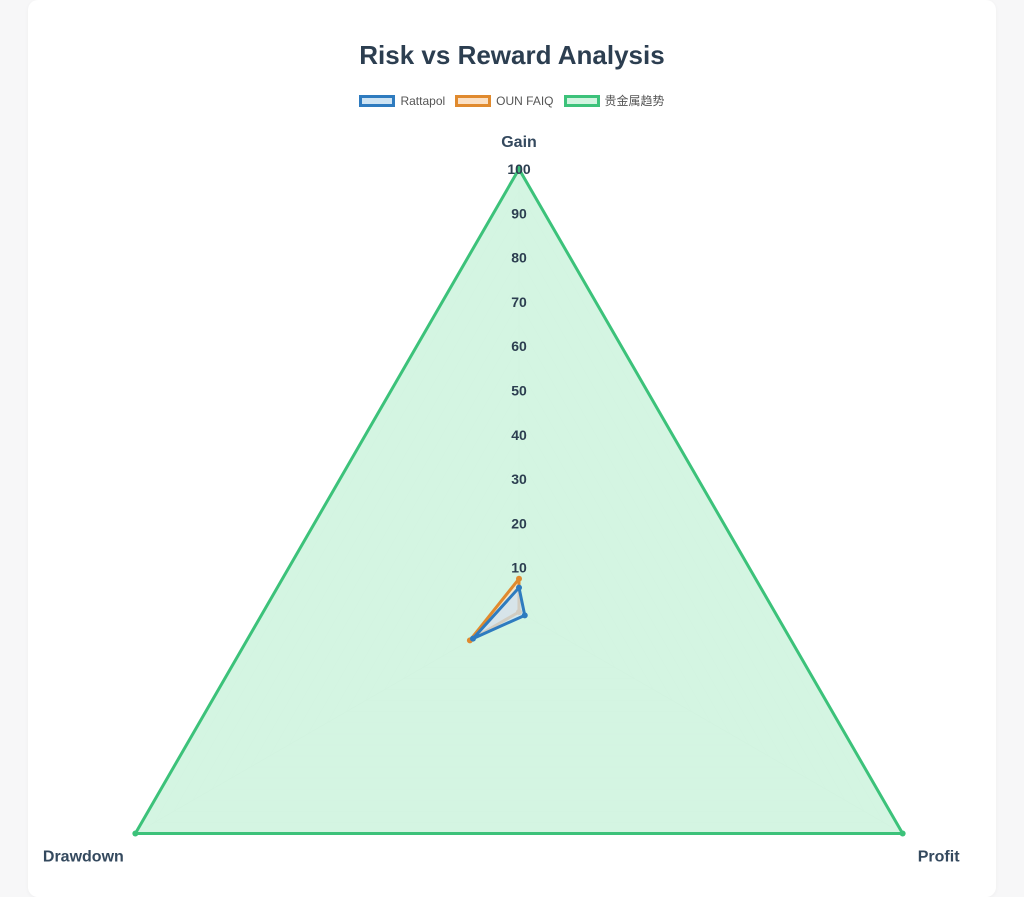 The height and width of the screenshot is (897, 1024). Describe the element at coordinates (519, 568) in the screenshot. I see `tick-label: 10` at that location.